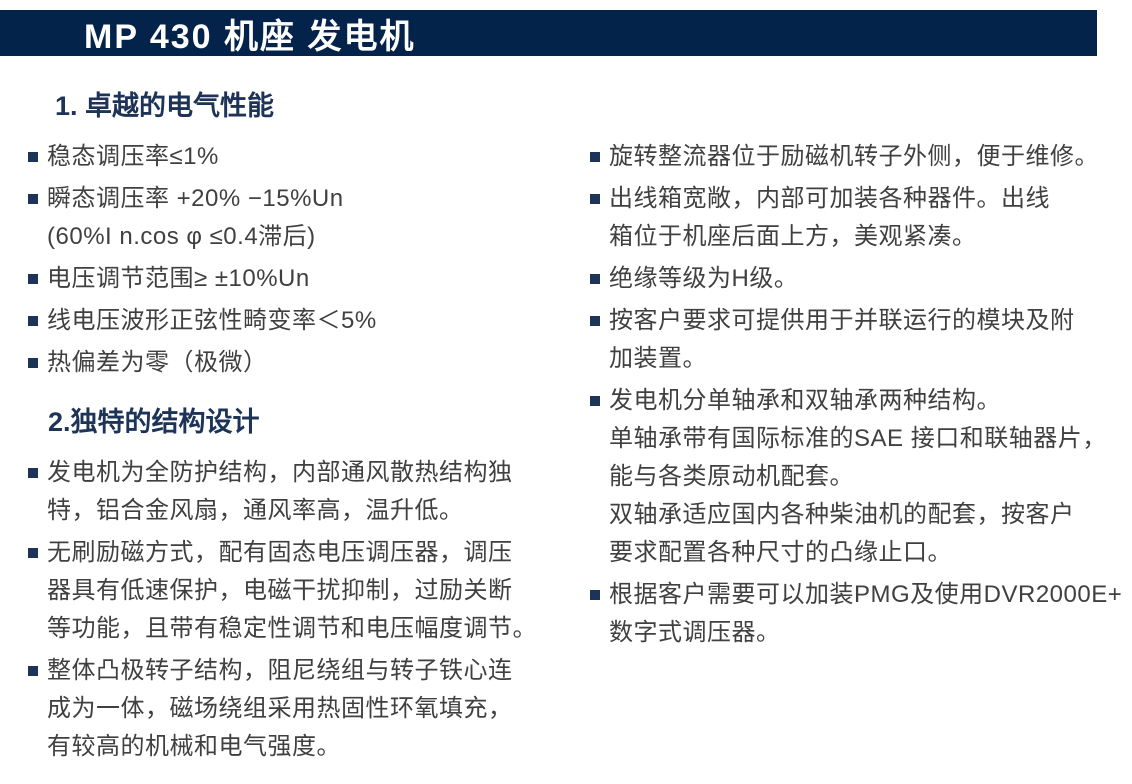 Image resolution: width=1132 pixels, height=784 pixels. I want to click on section-1-heading: 1. 卓越的电气性能, so click(165, 106).